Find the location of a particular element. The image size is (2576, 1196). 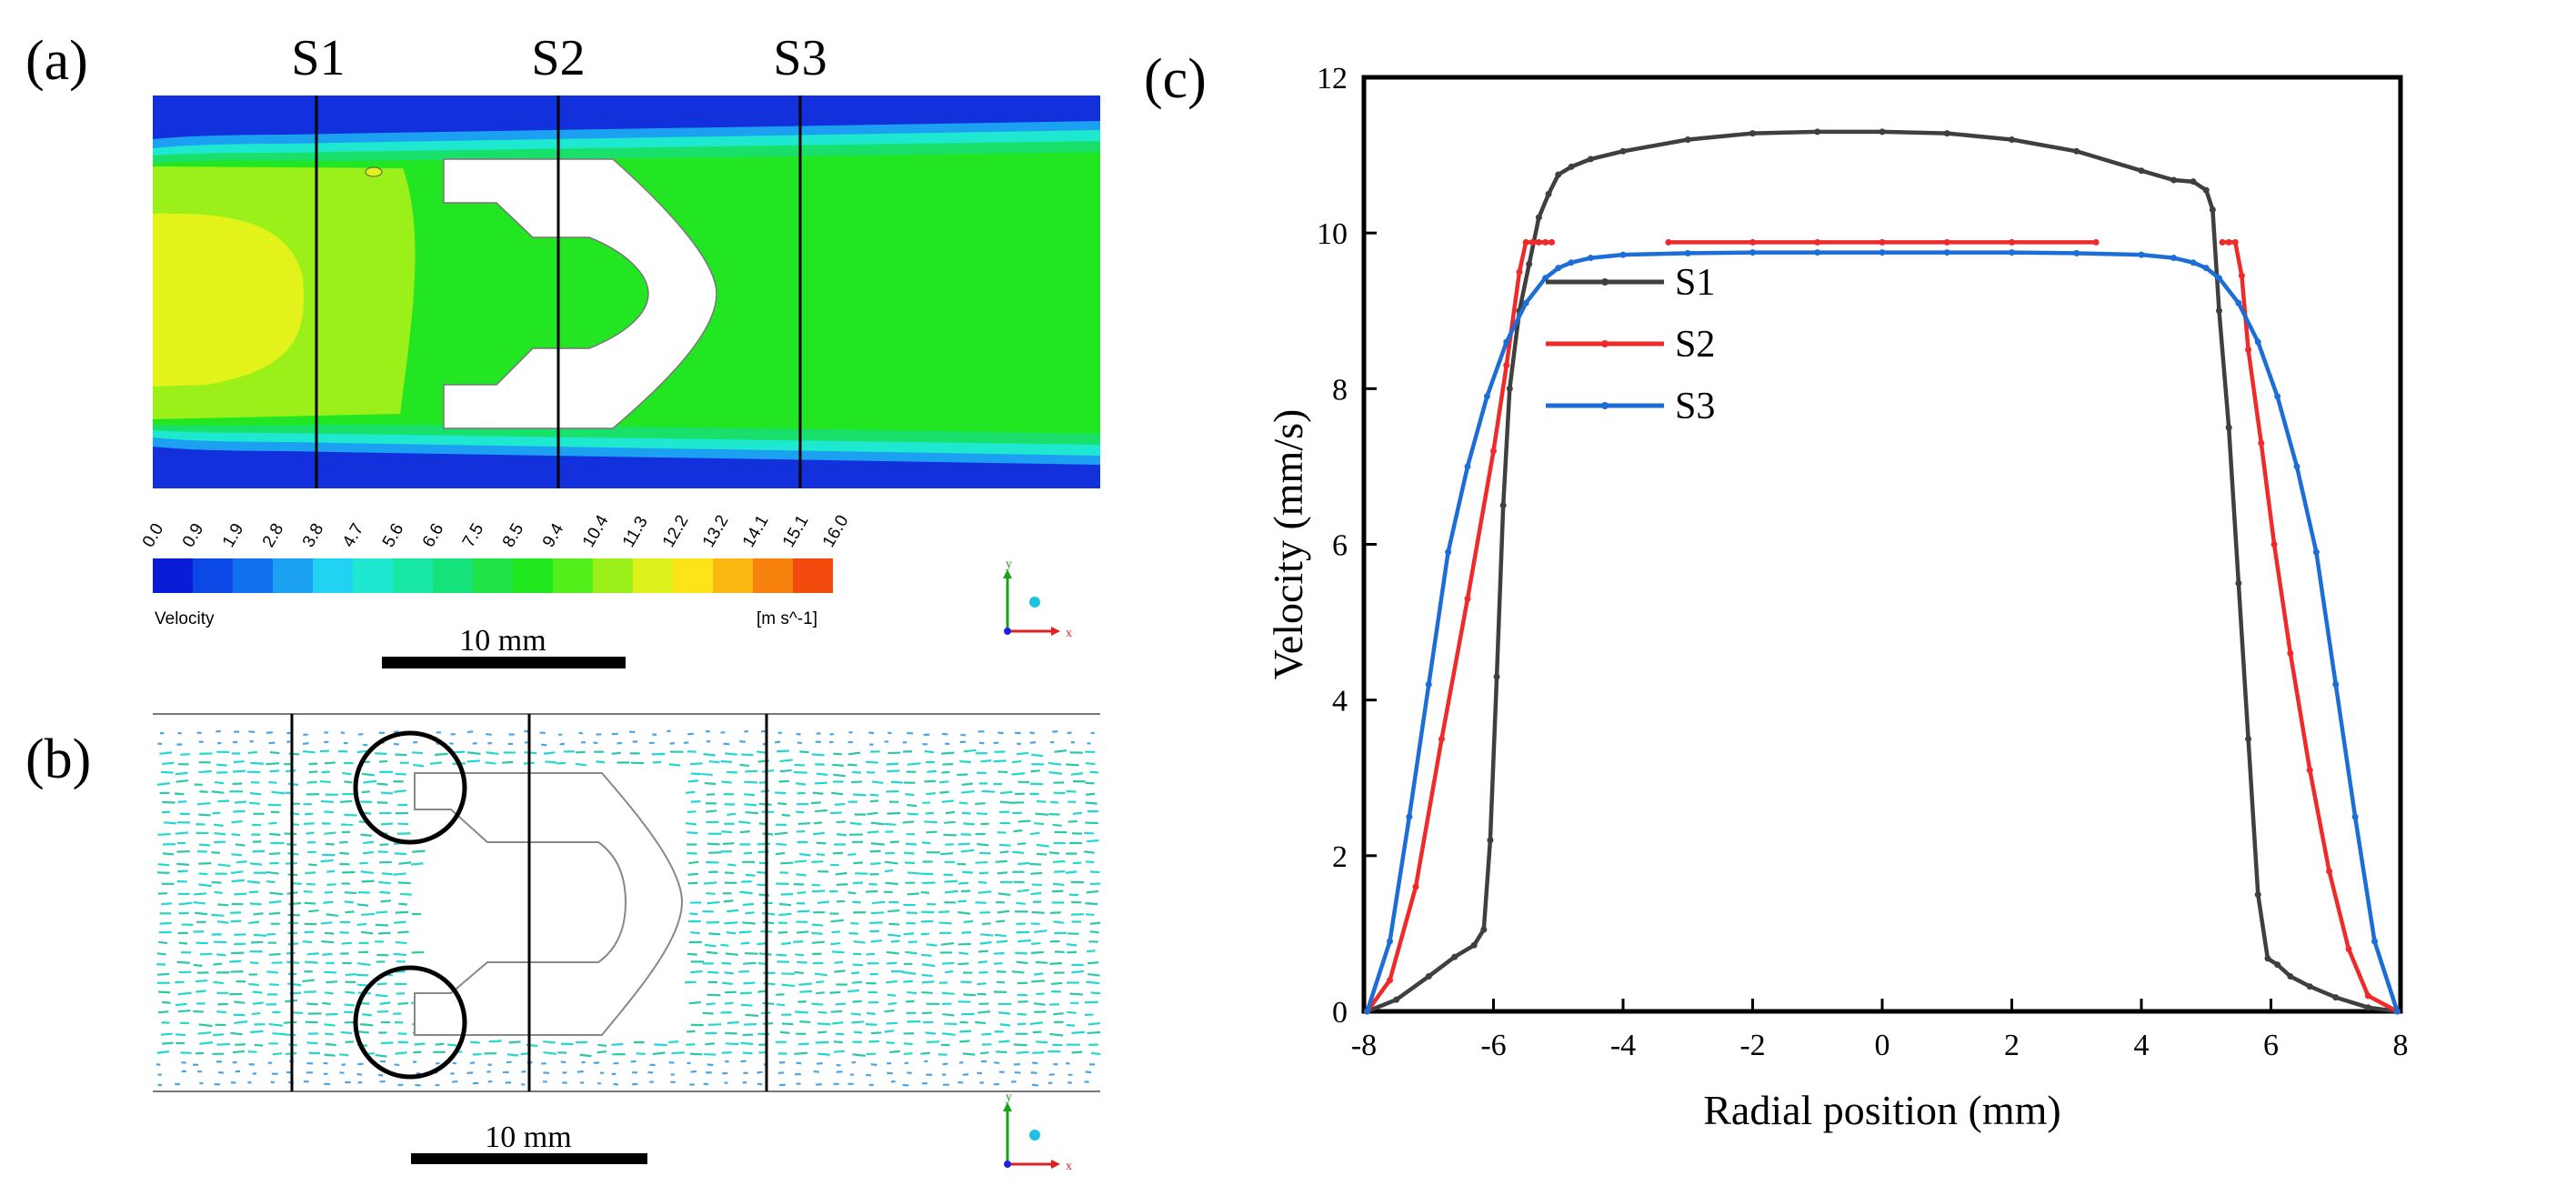

axis-triad-b: y x is located at coordinates (1038, 1133).